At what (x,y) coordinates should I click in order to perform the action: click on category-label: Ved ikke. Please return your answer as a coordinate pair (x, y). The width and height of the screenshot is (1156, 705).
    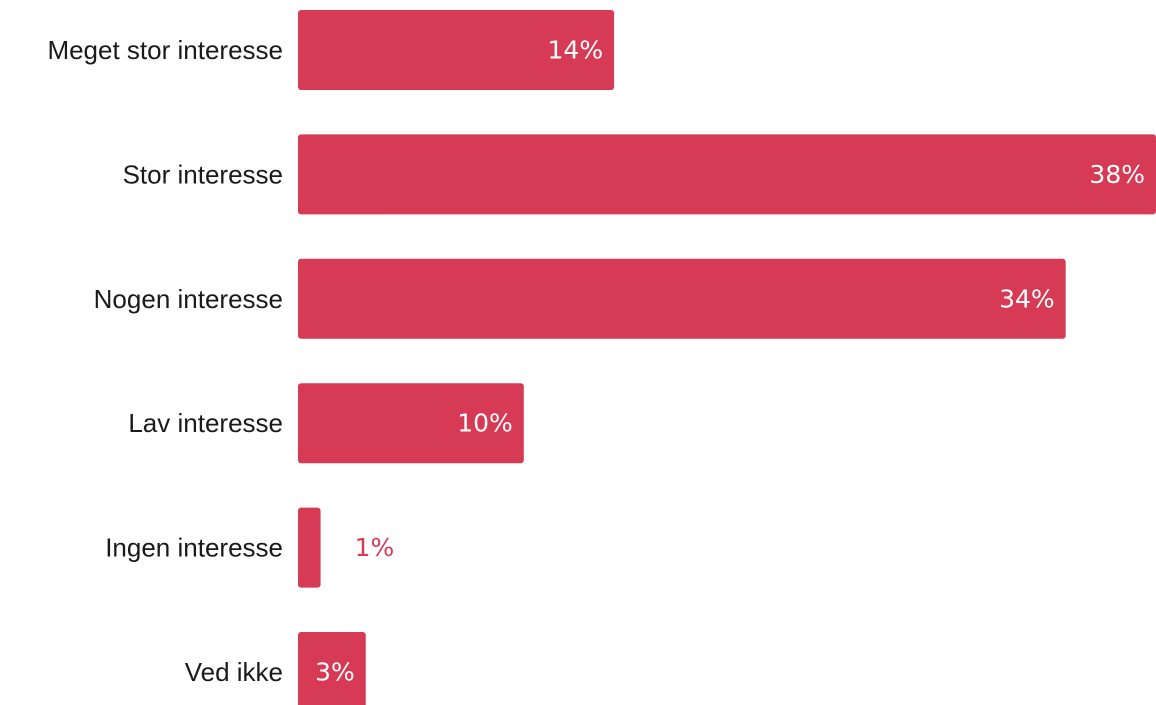
    Looking at the image, I should click on (234, 672).